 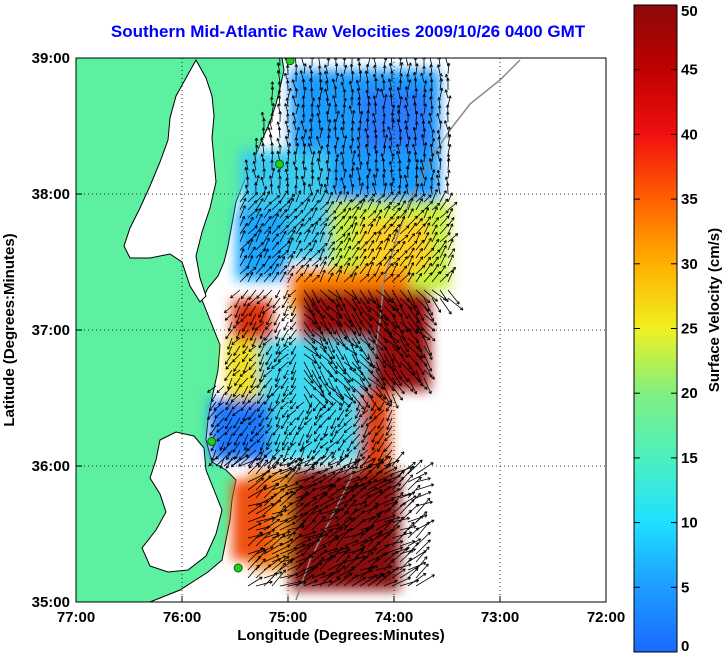 What do you see at coordinates (689, 393) in the screenshot?
I see `colorbar-tick-label: 20` at bounding box center [689, 393].